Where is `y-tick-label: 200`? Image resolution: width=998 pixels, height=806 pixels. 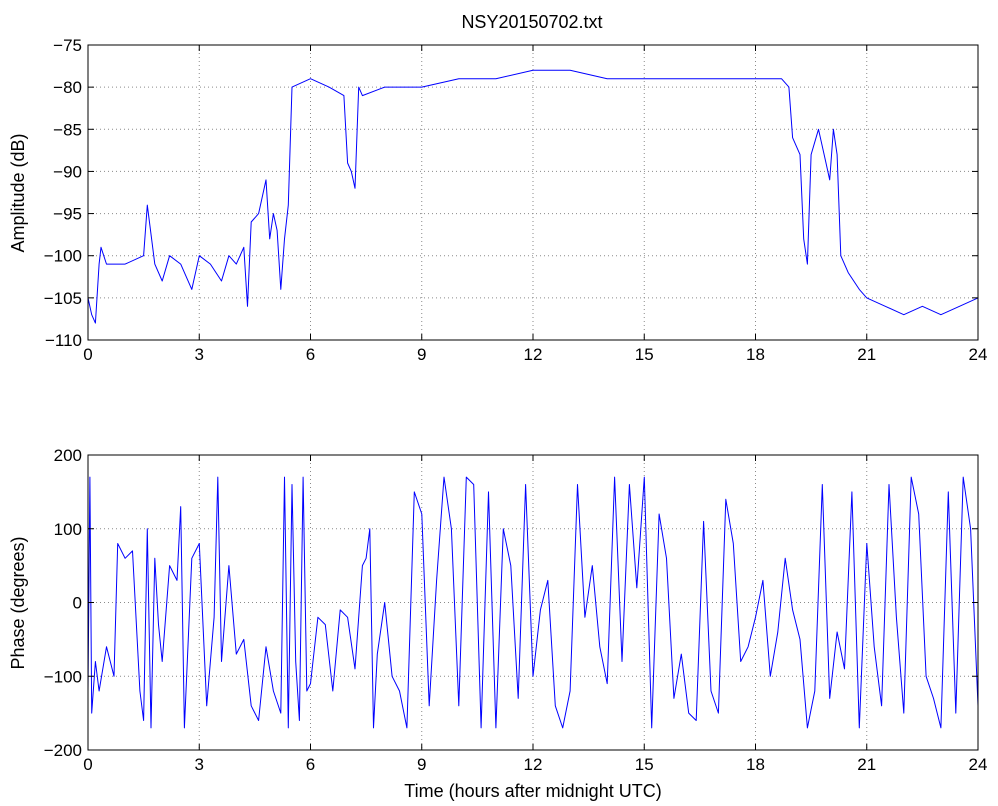
y-tick-label: 200 is located at coordinates (68, 455).